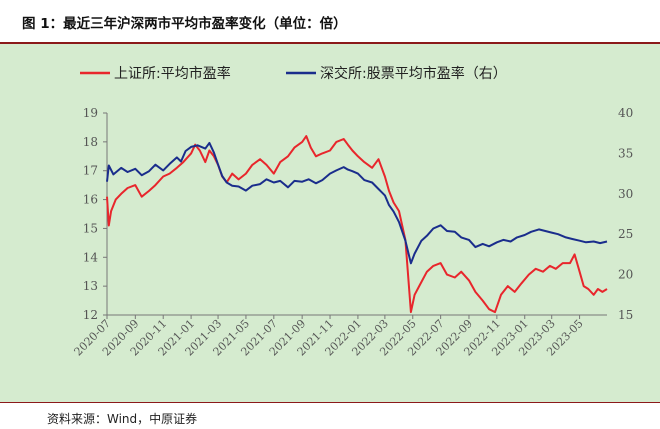  Describe the element at coordinates (625, 153) in the screenshot. I see `right-tick-label: 35` at that location.